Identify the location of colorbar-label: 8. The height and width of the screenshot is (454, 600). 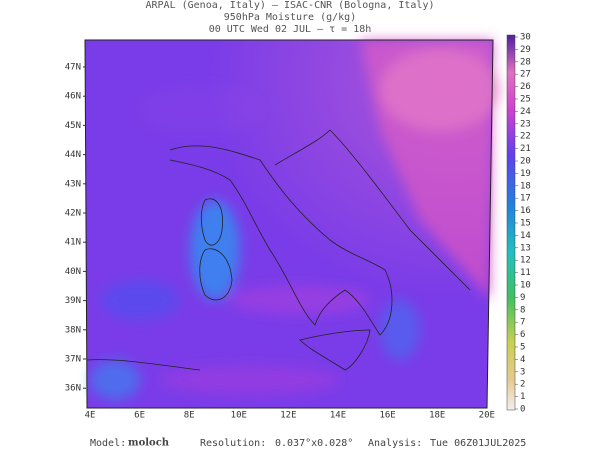
(522, 310).